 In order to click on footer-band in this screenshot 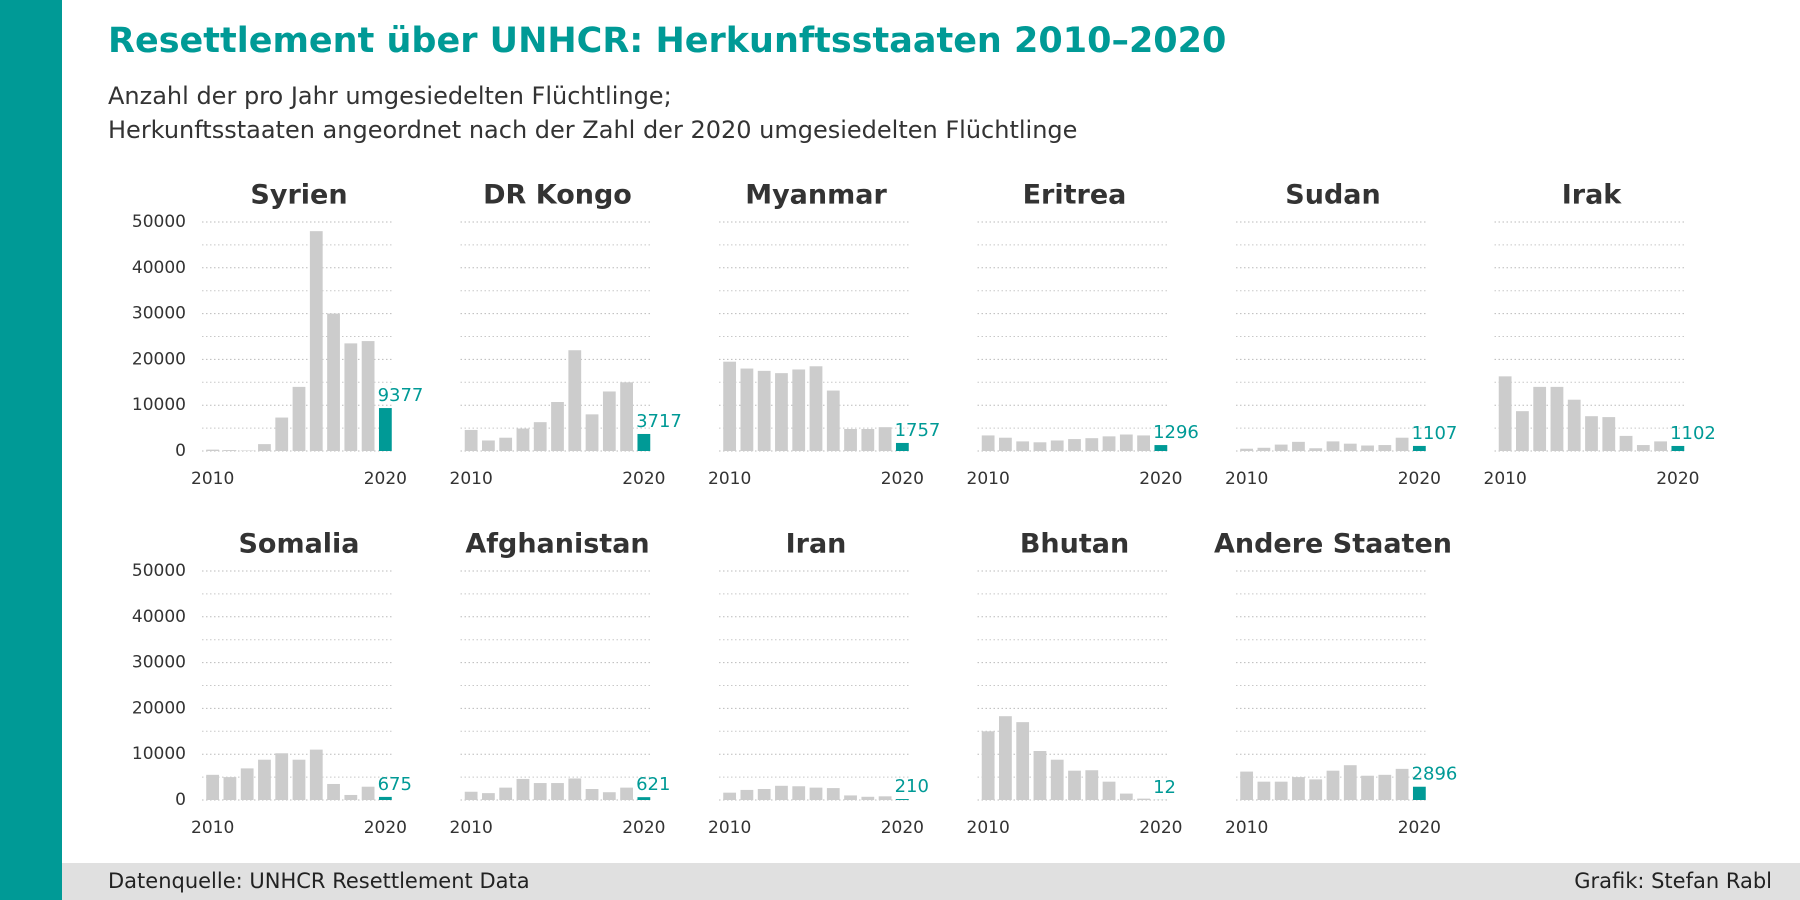, I will do `click(931, 881)`.